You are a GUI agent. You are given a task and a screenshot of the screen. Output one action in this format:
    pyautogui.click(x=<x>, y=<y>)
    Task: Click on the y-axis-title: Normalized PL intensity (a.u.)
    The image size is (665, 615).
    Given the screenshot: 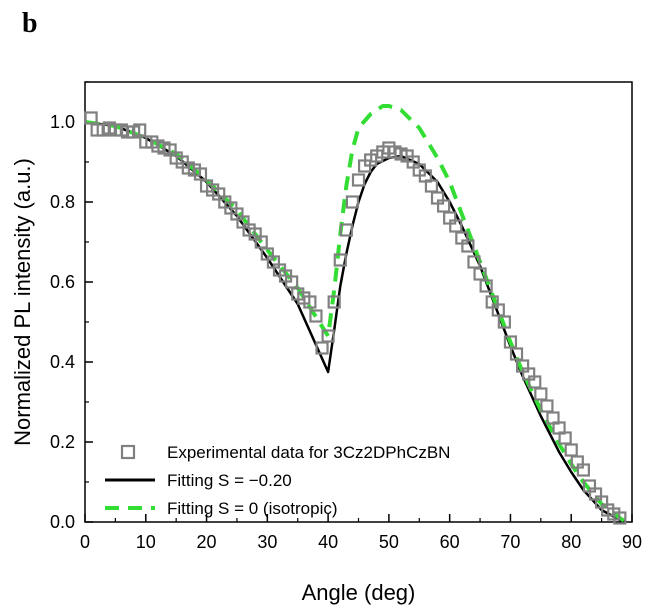 What is the action you would take?
    pyautogui.click(x=22, y=302)
    